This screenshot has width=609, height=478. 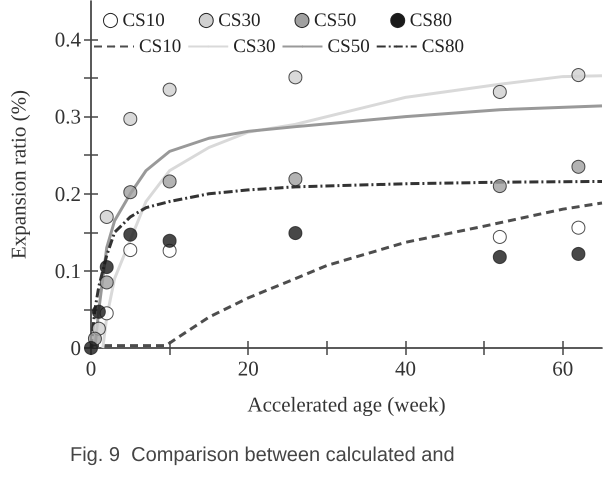 What do you see at coordinates (67, 116) in the screenshot?
I see `y-tick-label: 0.3` at bounding box center [67, 116].